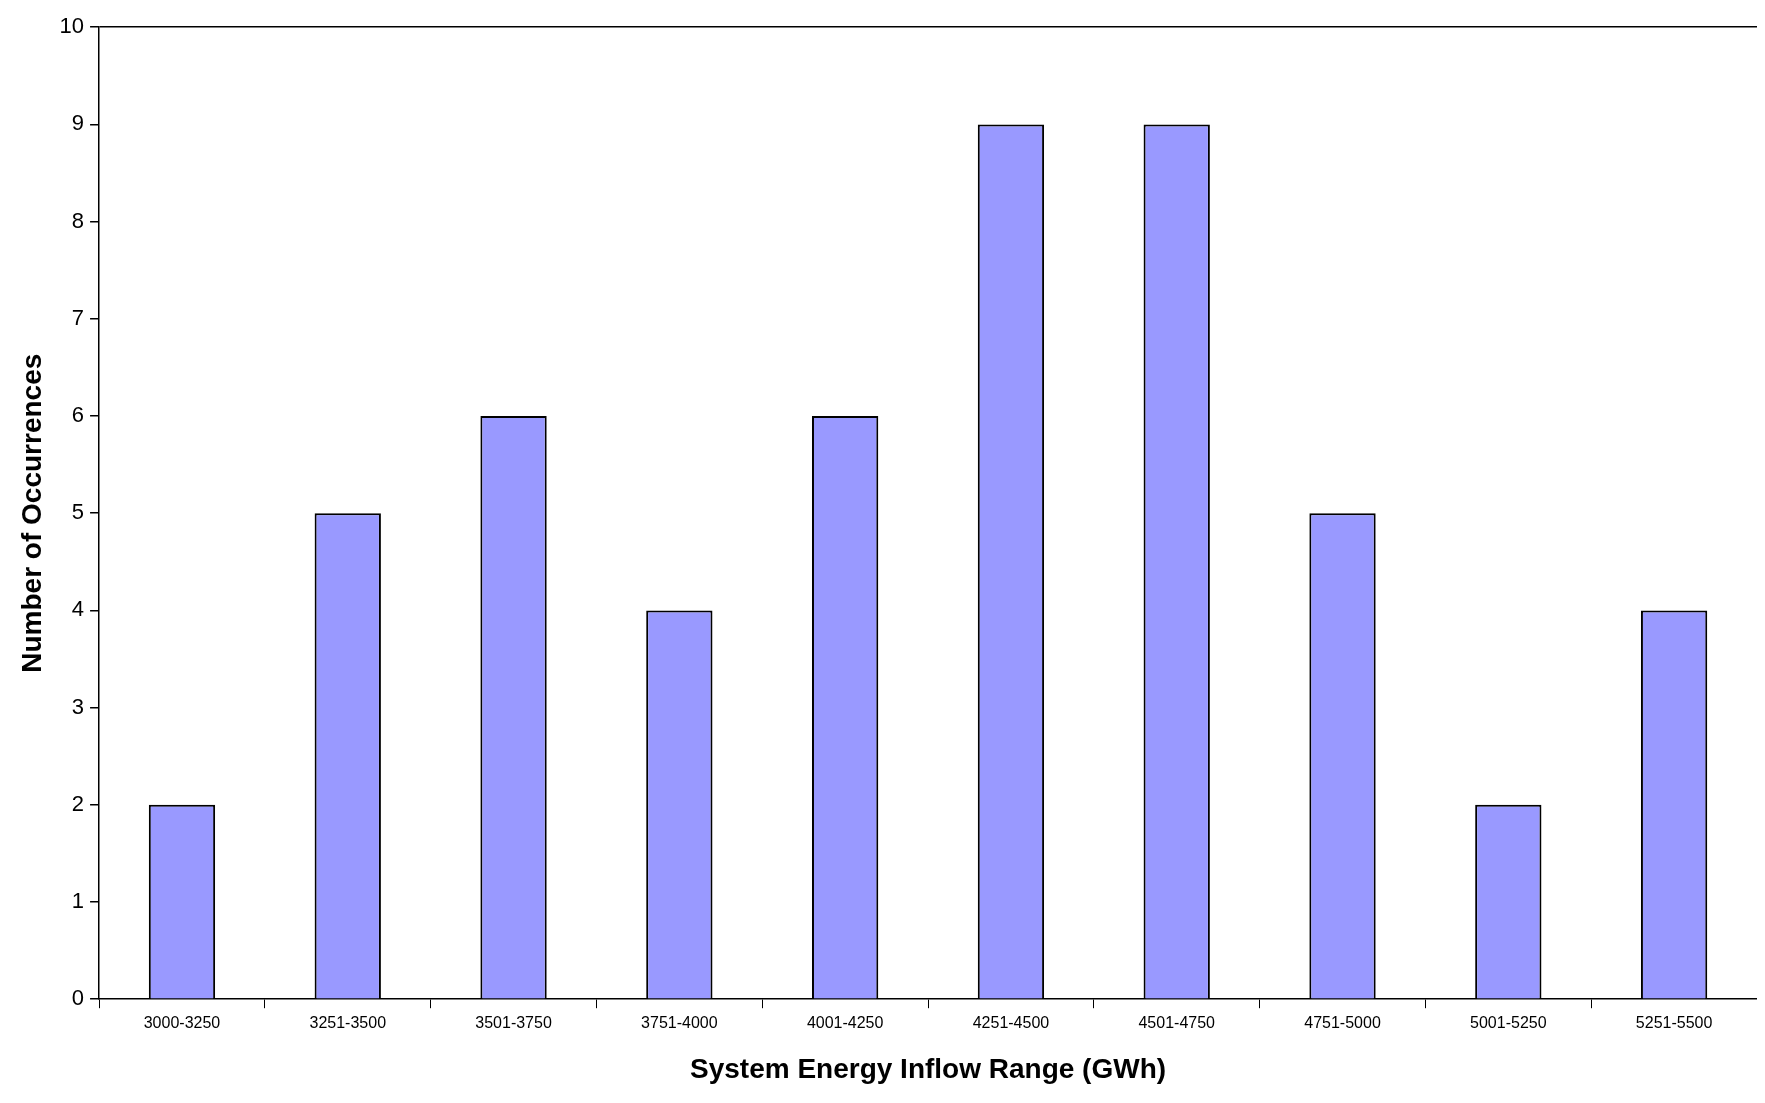 The width and height of the screenshot is (1765, 1103). What do you see at coordinates (1177, 1023) in the screenshot?
I see `x-tick-label: 4501-4750` at bounding box center [1177, 1023].